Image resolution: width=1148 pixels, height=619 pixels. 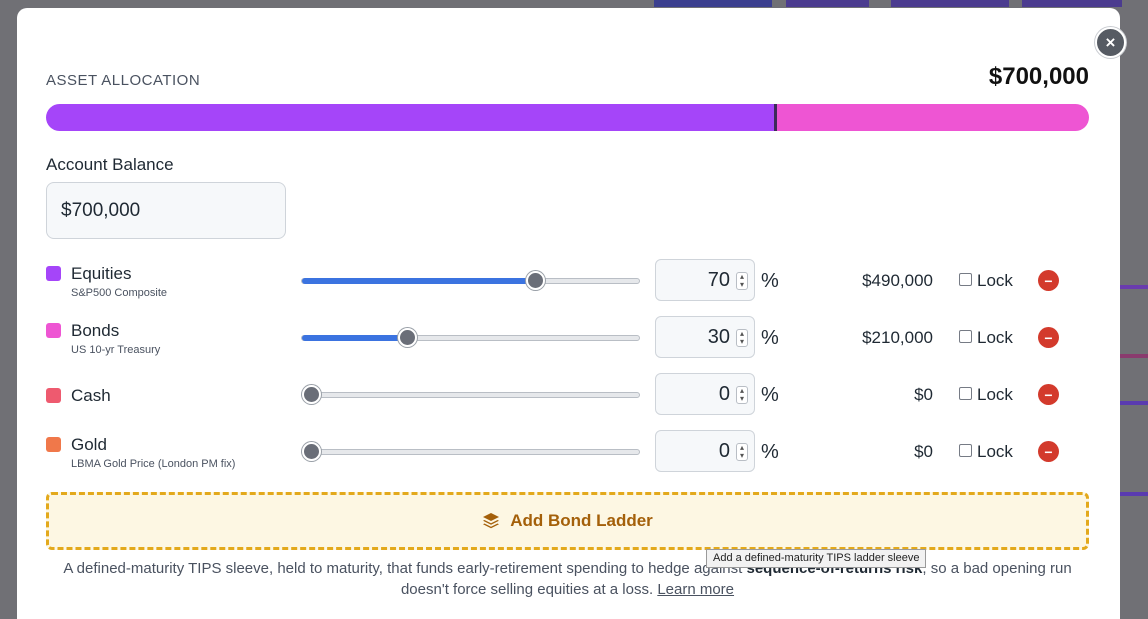 What do you see at coordinates (116, 350) in the screenshot?
I see `asset-subtitle: US 10-yr Treasury` at bounding box center [116, 350].